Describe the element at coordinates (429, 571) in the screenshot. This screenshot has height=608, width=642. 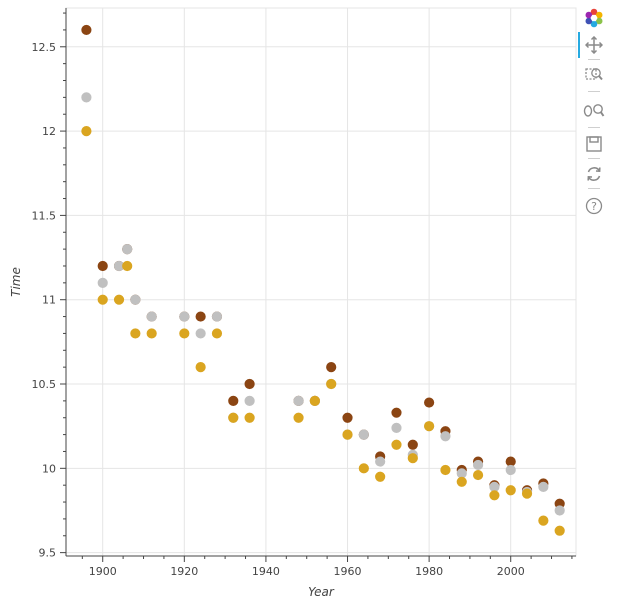
I see `x-tick-label: 1980` at that location.